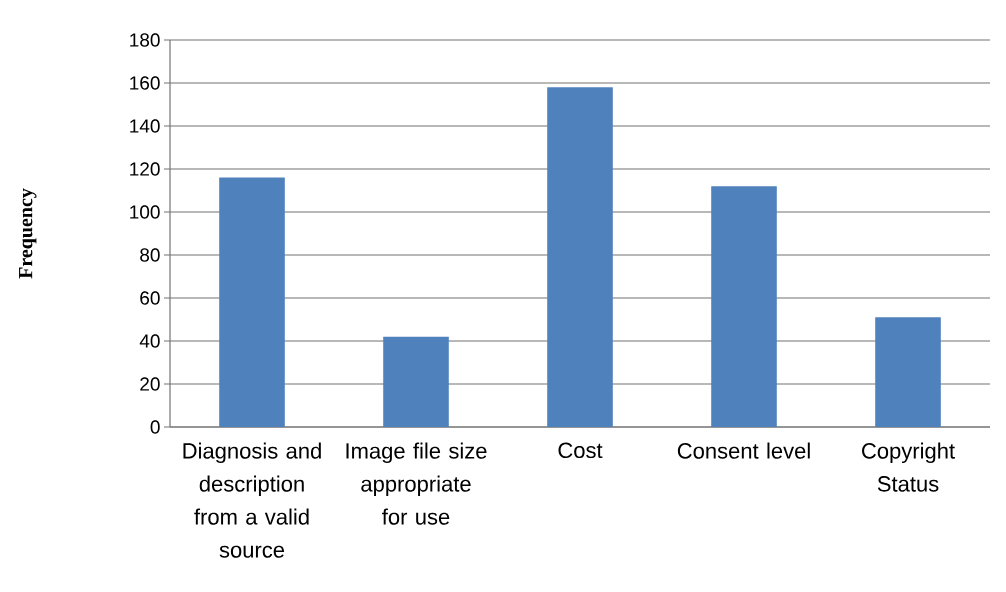 The height and width of the screenshot is (592, 1006). Describe the element at coordinates (252, 500) in the screenshot. I see `x-tick-label: Diagnosis and description from a valid source` at that location.